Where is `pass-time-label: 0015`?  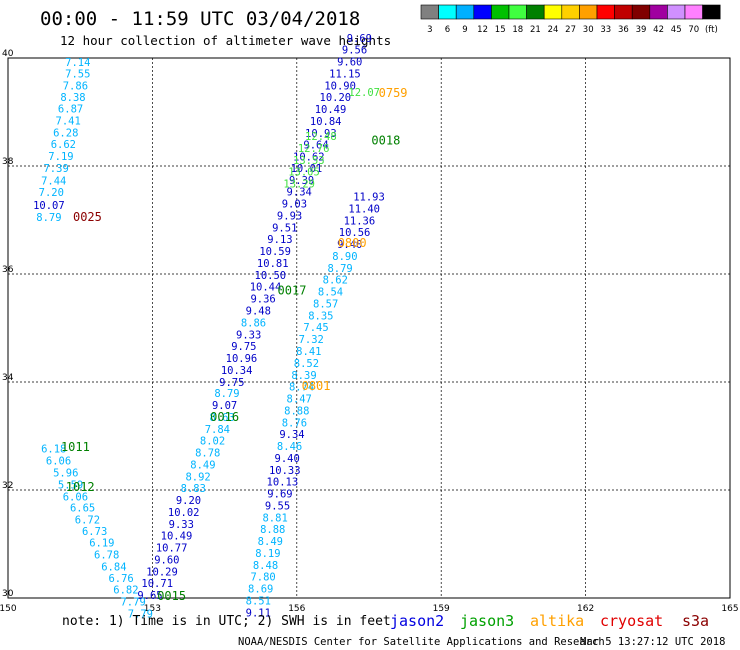 pass-time-label: 0015 is located at coordinates (171, 596).